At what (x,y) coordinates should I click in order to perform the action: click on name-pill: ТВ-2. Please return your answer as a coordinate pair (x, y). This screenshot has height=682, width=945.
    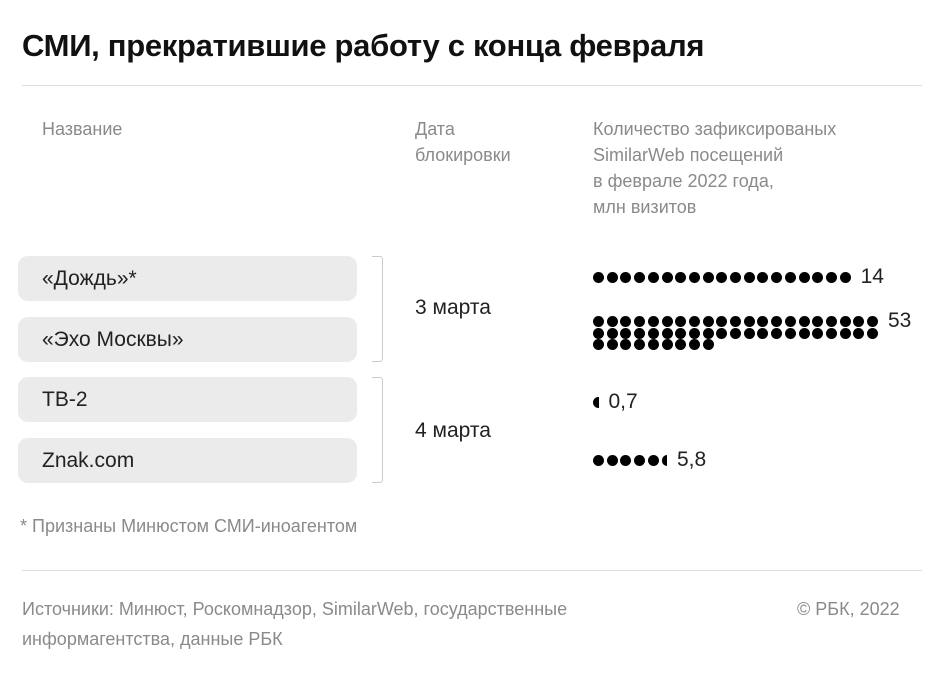
    Looking at the image, I should click on (187, 399).